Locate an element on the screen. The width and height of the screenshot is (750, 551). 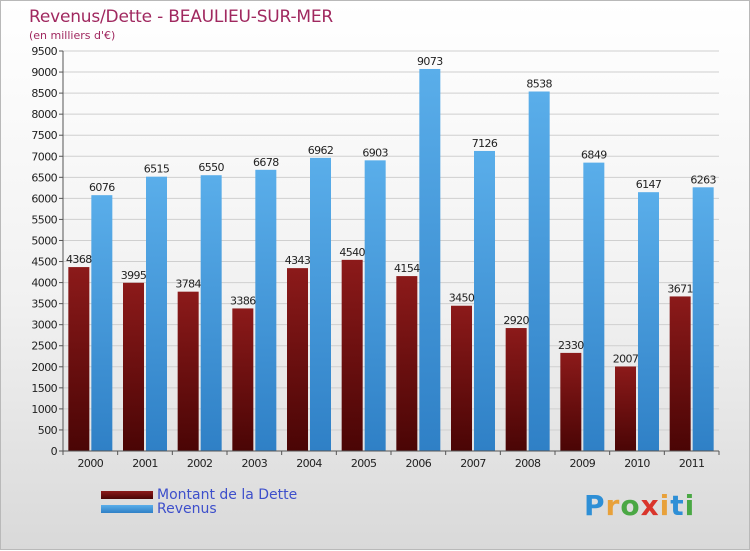
data-label-dette: 3671 is located at coordinates (680, 288).